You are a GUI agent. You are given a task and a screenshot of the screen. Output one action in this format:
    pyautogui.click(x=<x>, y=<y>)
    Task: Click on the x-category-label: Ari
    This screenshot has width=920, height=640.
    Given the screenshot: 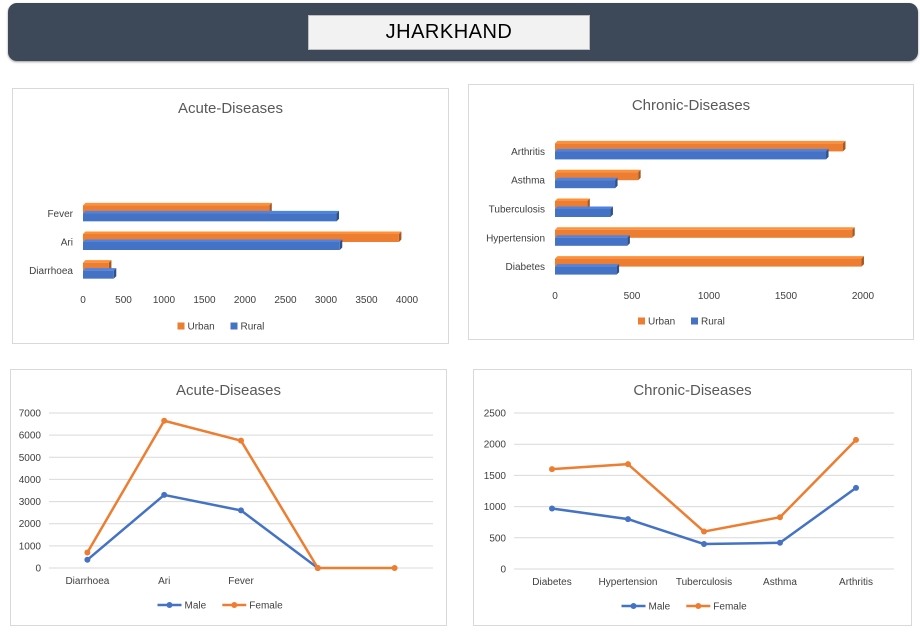 What is the action you would take?
    pyautogui.click(x=164, y=581)
    